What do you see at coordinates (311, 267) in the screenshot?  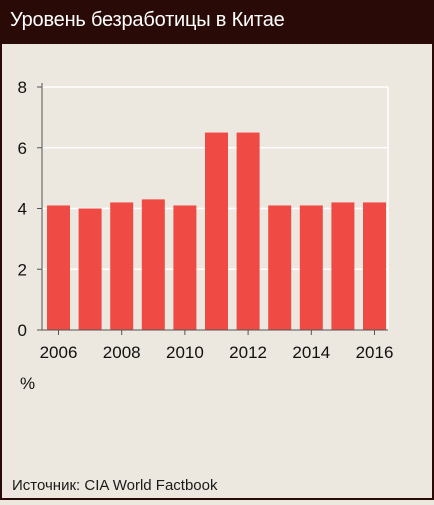 I see `bar-2014` at bounding box center [311, 267].